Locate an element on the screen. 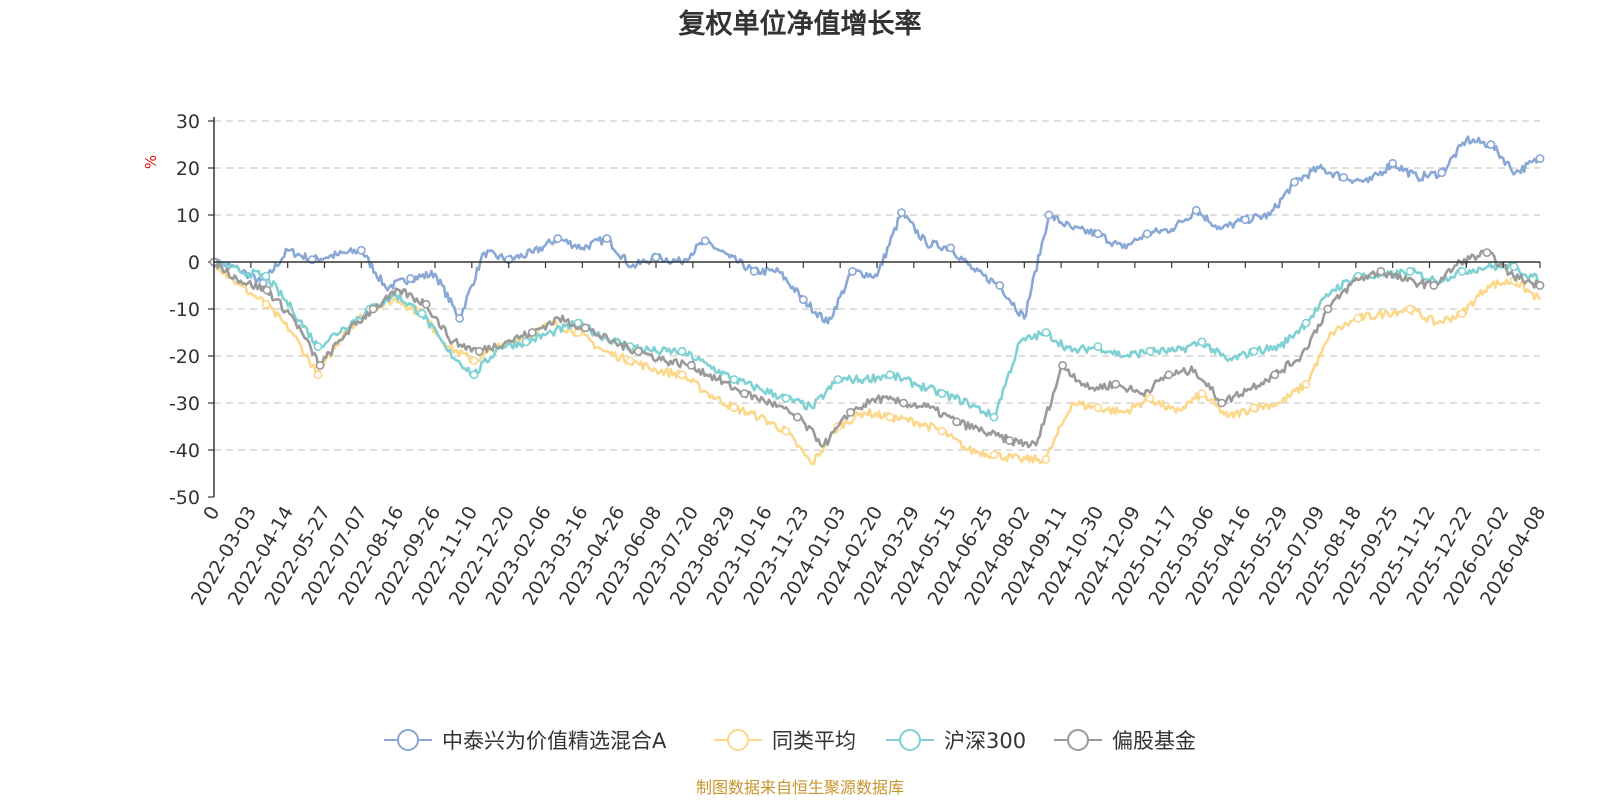  y-tick-label: -40 is located at coordinates (184, 451).